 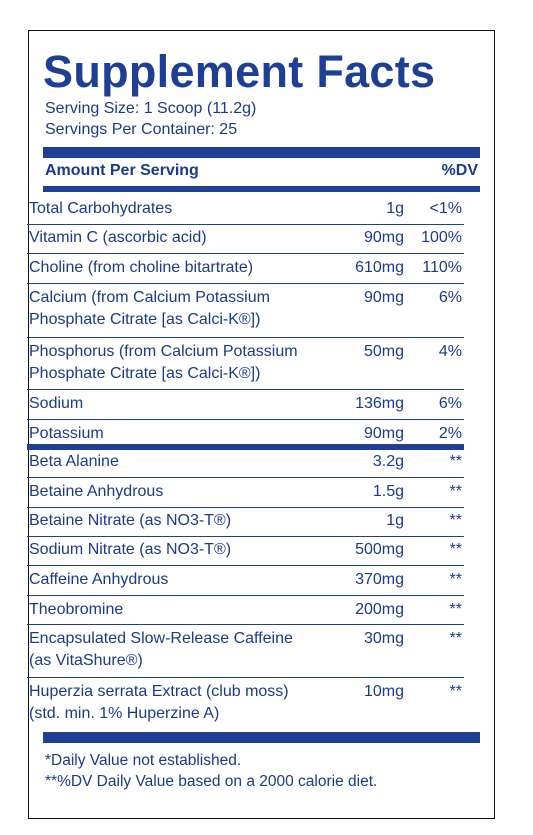 I want to click on nutrient-name-line: Huperzia serrata Extract (club moss), so click(x=159, y=691).